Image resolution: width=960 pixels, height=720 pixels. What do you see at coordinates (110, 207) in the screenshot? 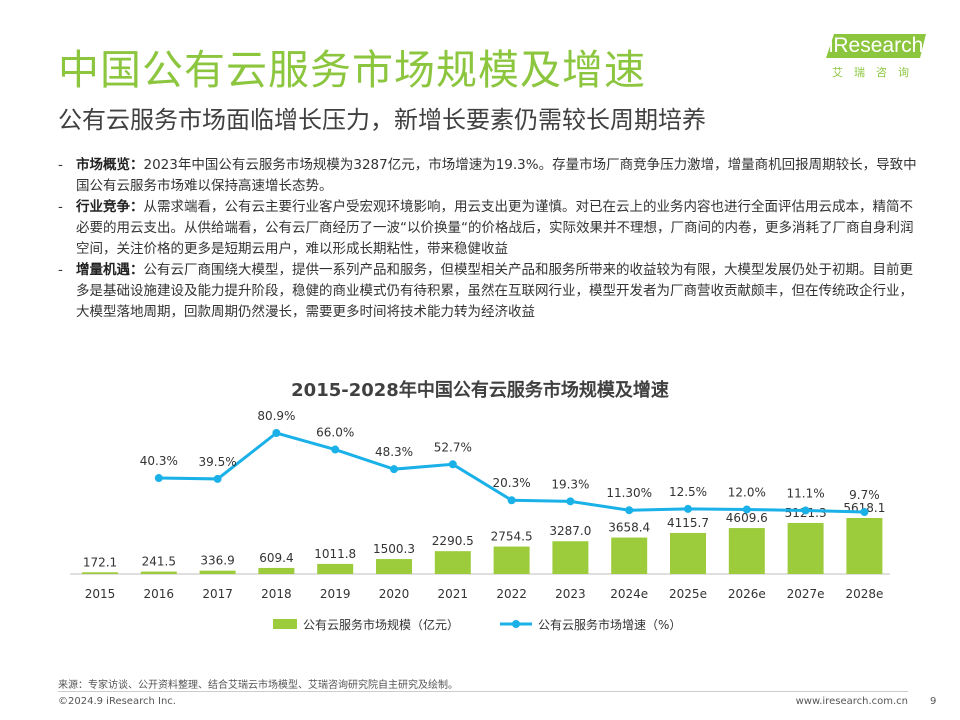
I see `bullet-label: 行业竞争：` at bounding box center [110, 207].